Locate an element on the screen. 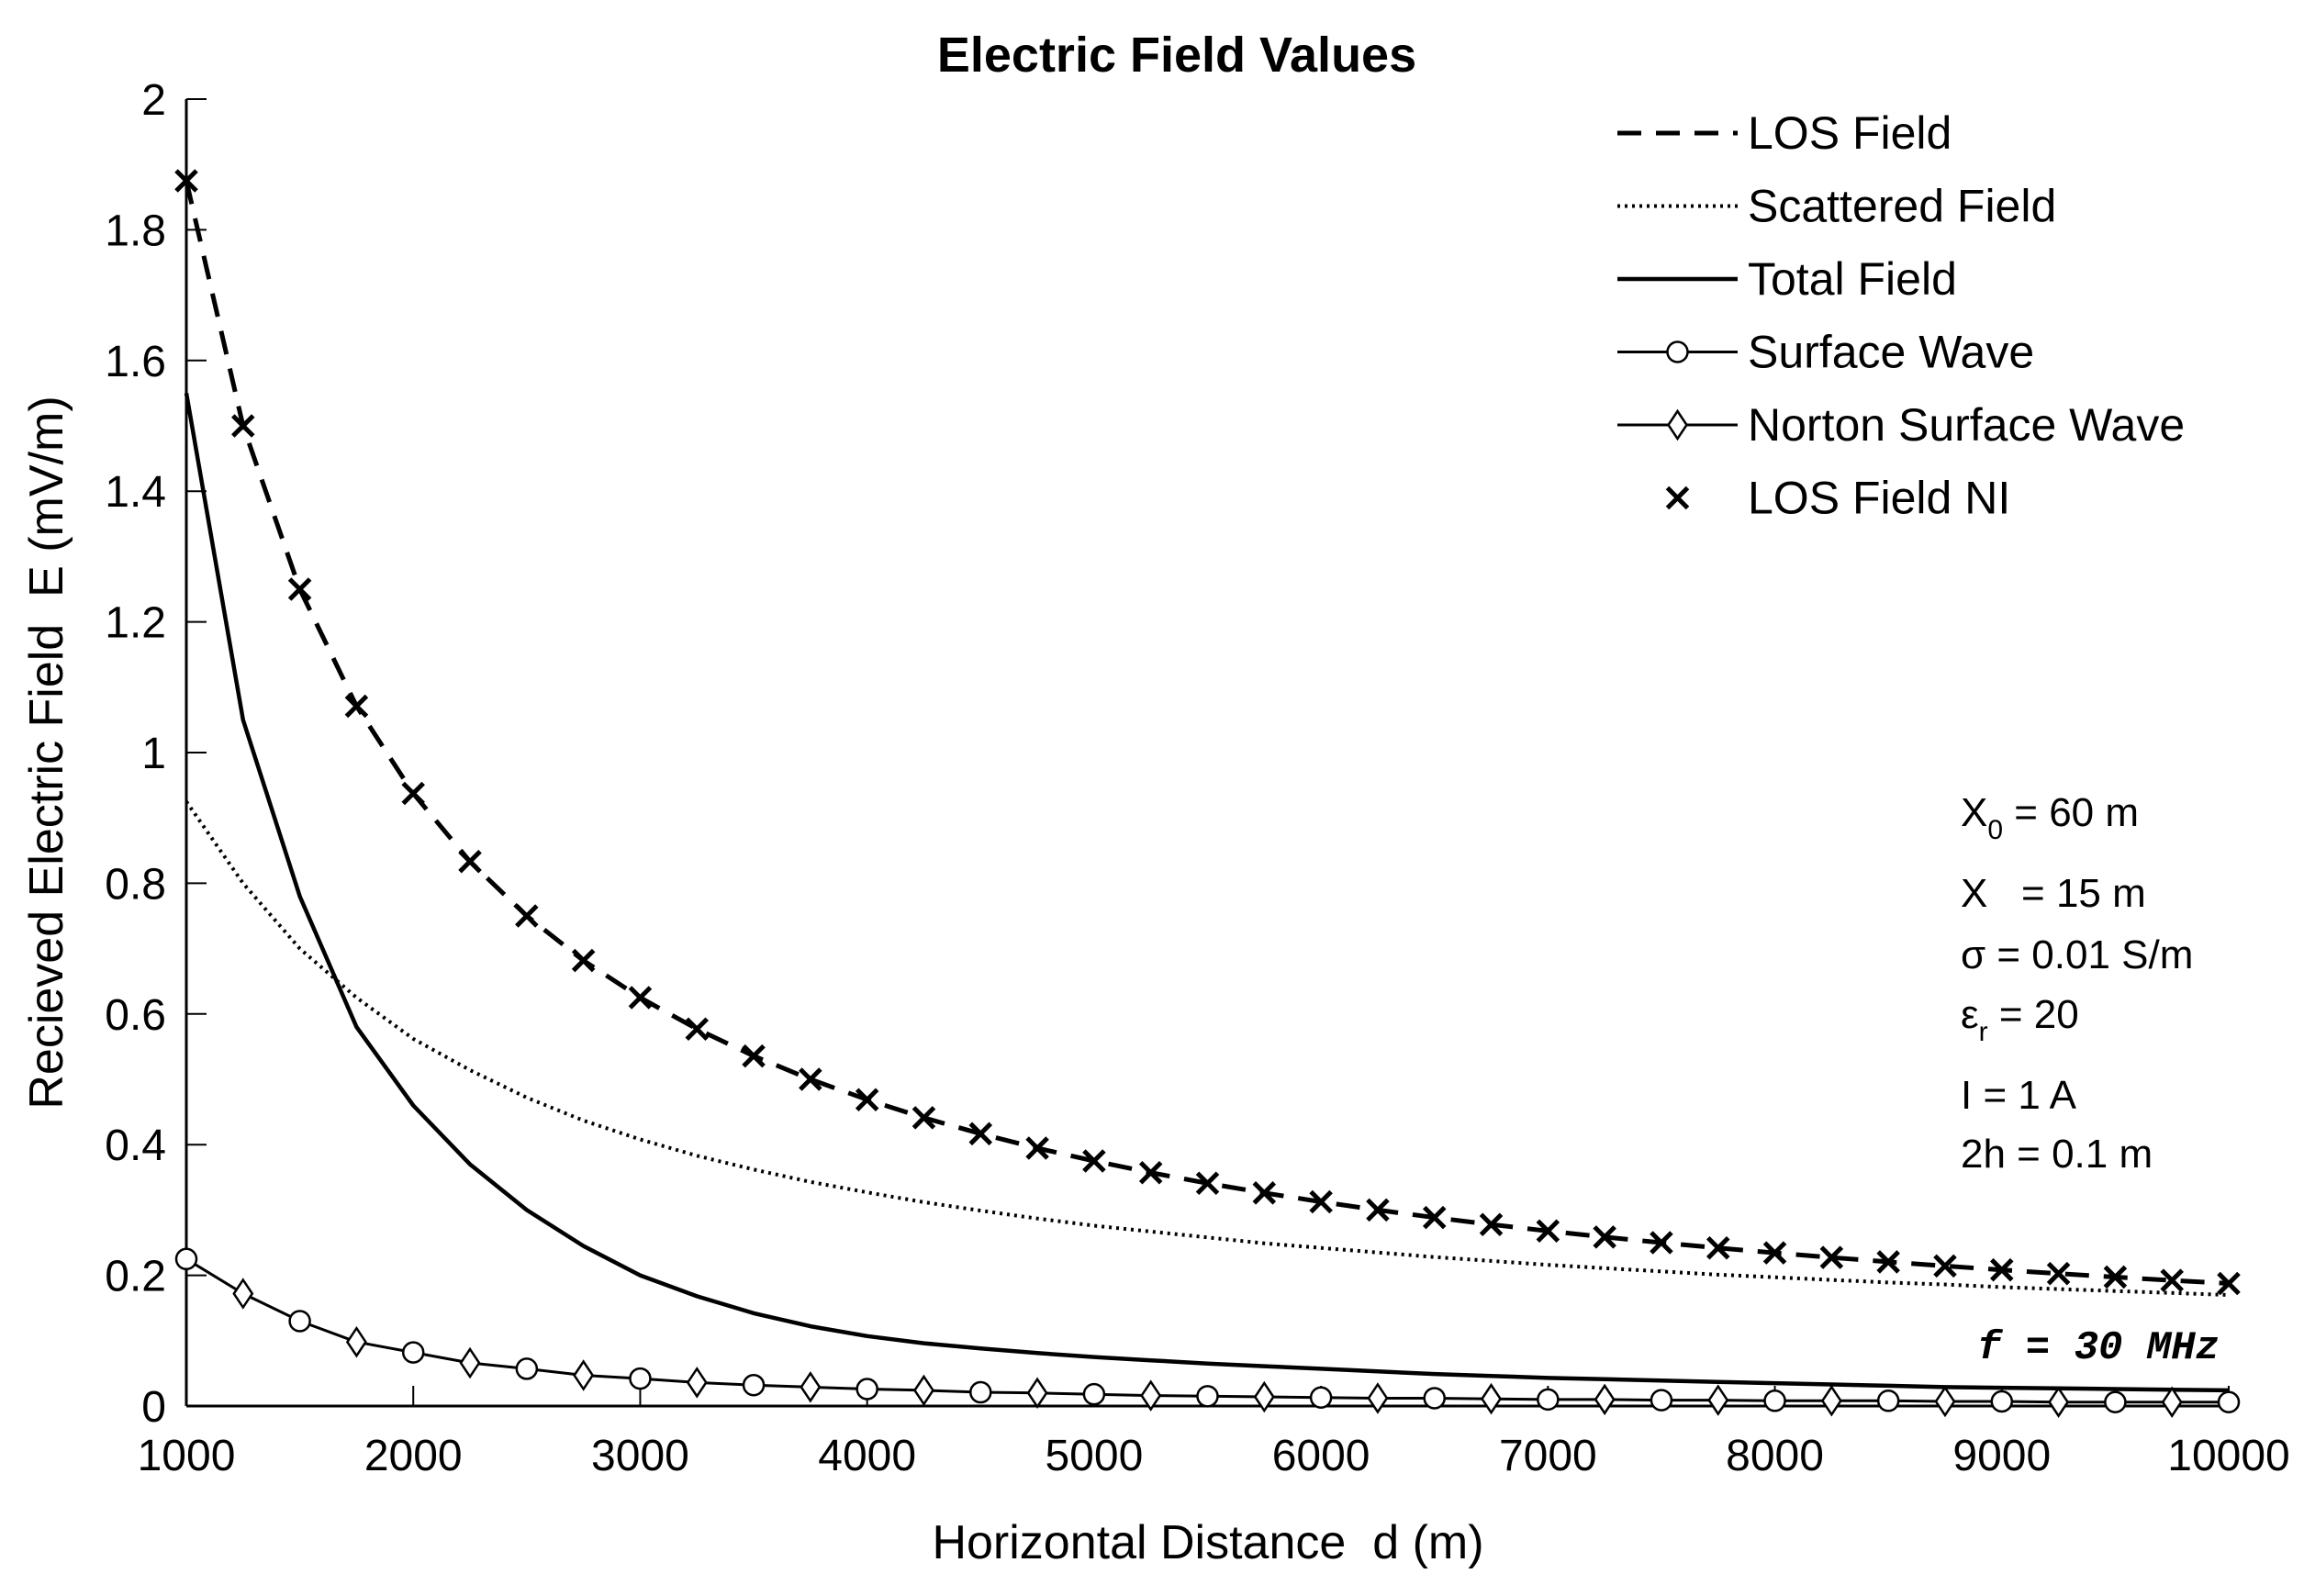 The width and height of the screenshot is (2304, 1596). legend-entry-surface-wave: Surface Wave is located at coordinates (1825, 352).